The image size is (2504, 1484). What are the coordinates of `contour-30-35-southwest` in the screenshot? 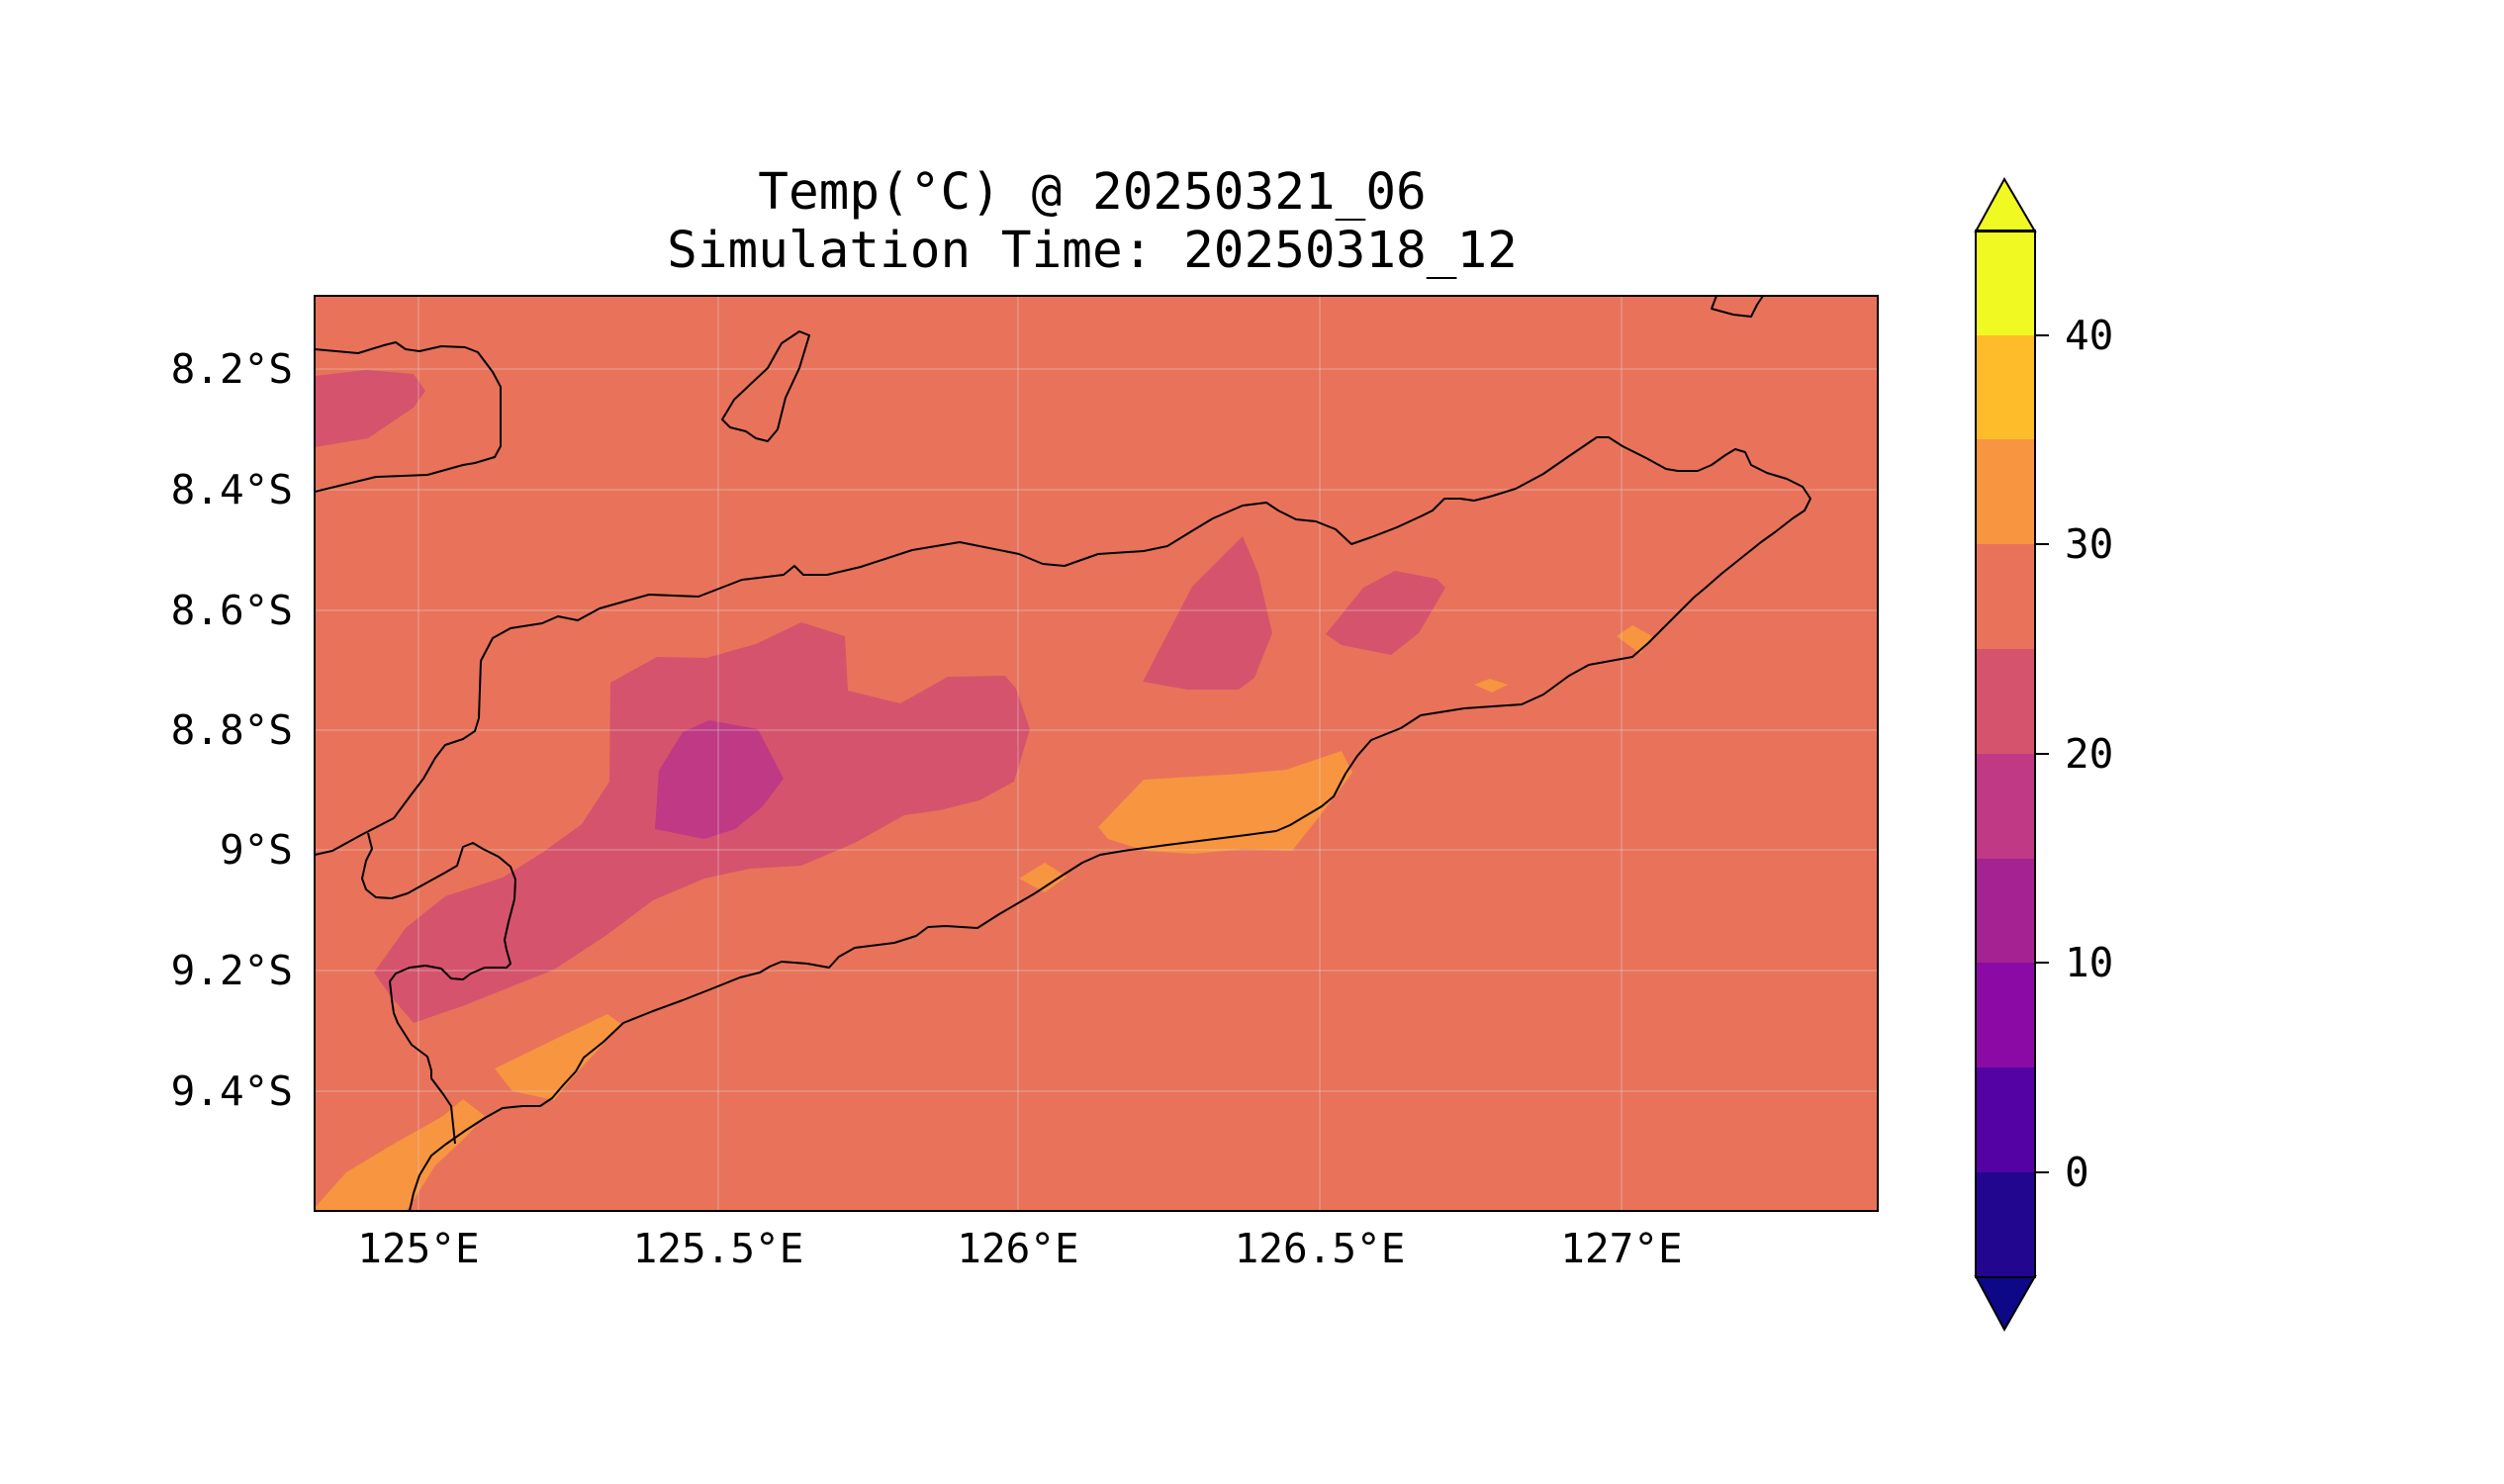 It's located at (558, 1057).